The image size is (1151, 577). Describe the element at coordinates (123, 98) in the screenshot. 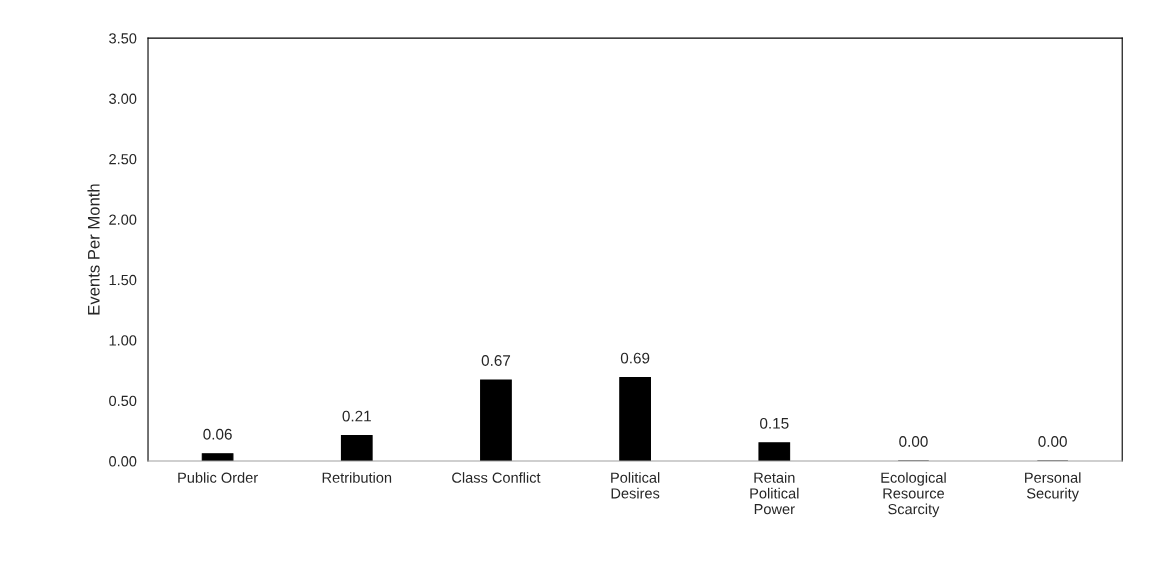

I see `y-tick-label: 3.00` at that location.